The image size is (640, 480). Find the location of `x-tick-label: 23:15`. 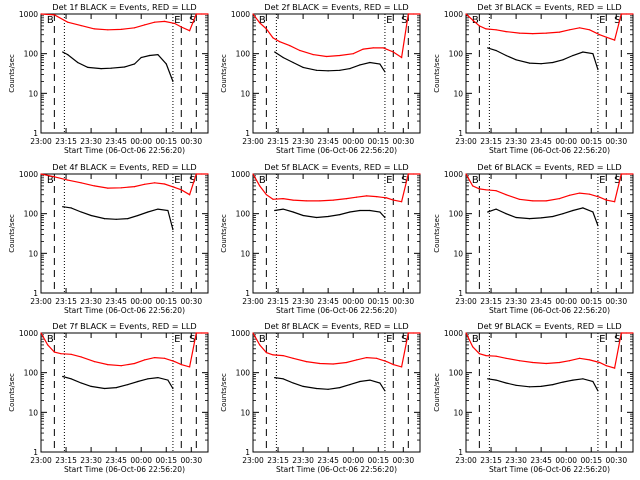

x-tick-label: 23:15 is located at coordinates (278, 141).